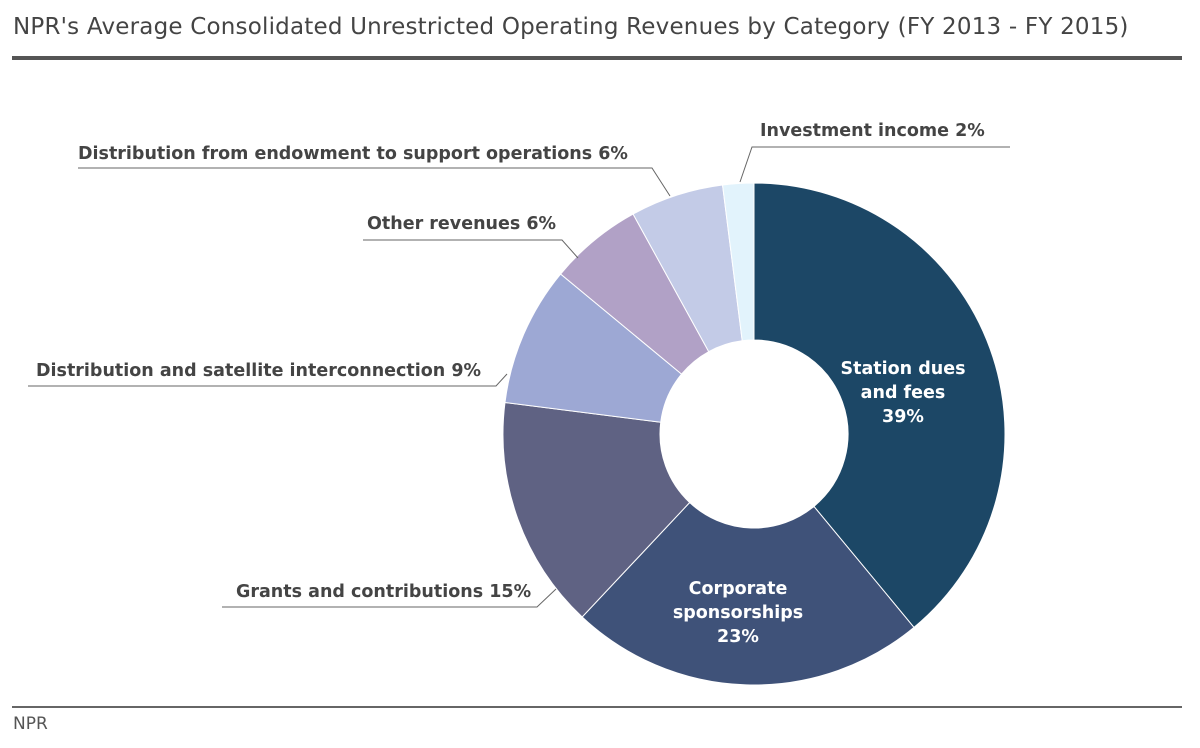 Image resolution: width=1200 pixels, height=748 pixels. Describe the element at coordinates (268, 380) in the screenshot. I see `leader-distribution` at that location.